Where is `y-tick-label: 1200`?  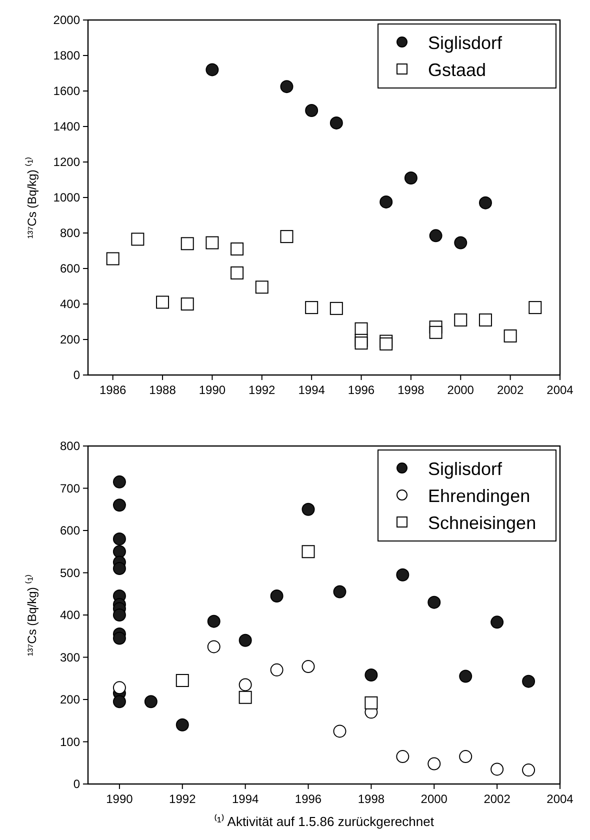 y-tick-label: 1200 is located at coordinates (66, 162).